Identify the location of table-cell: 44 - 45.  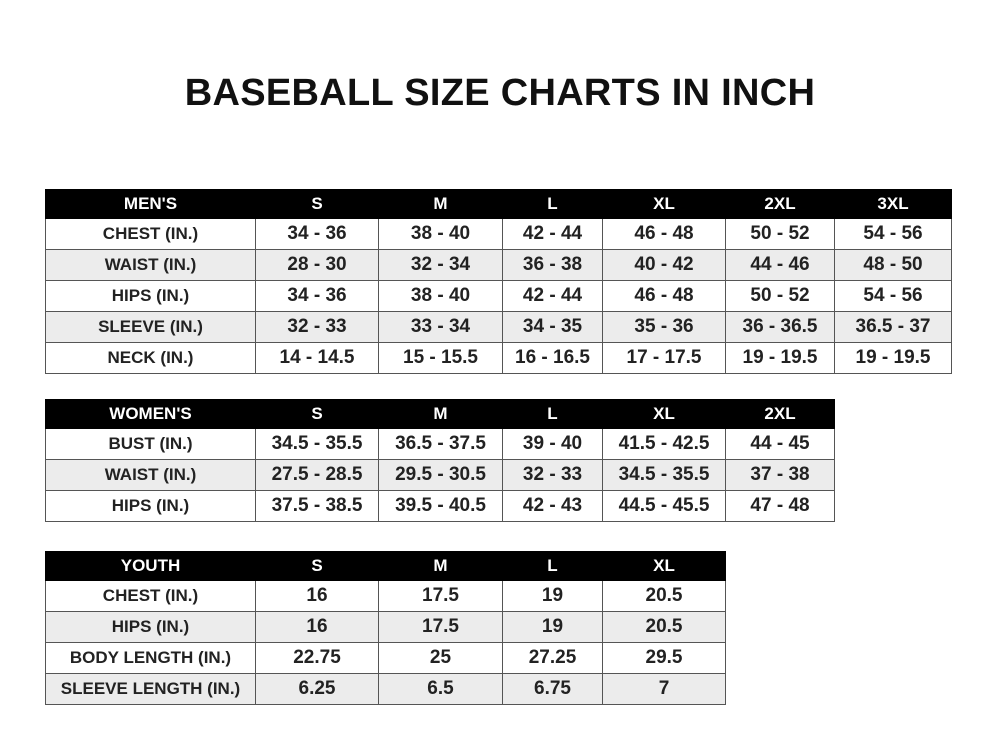
(780, 444).